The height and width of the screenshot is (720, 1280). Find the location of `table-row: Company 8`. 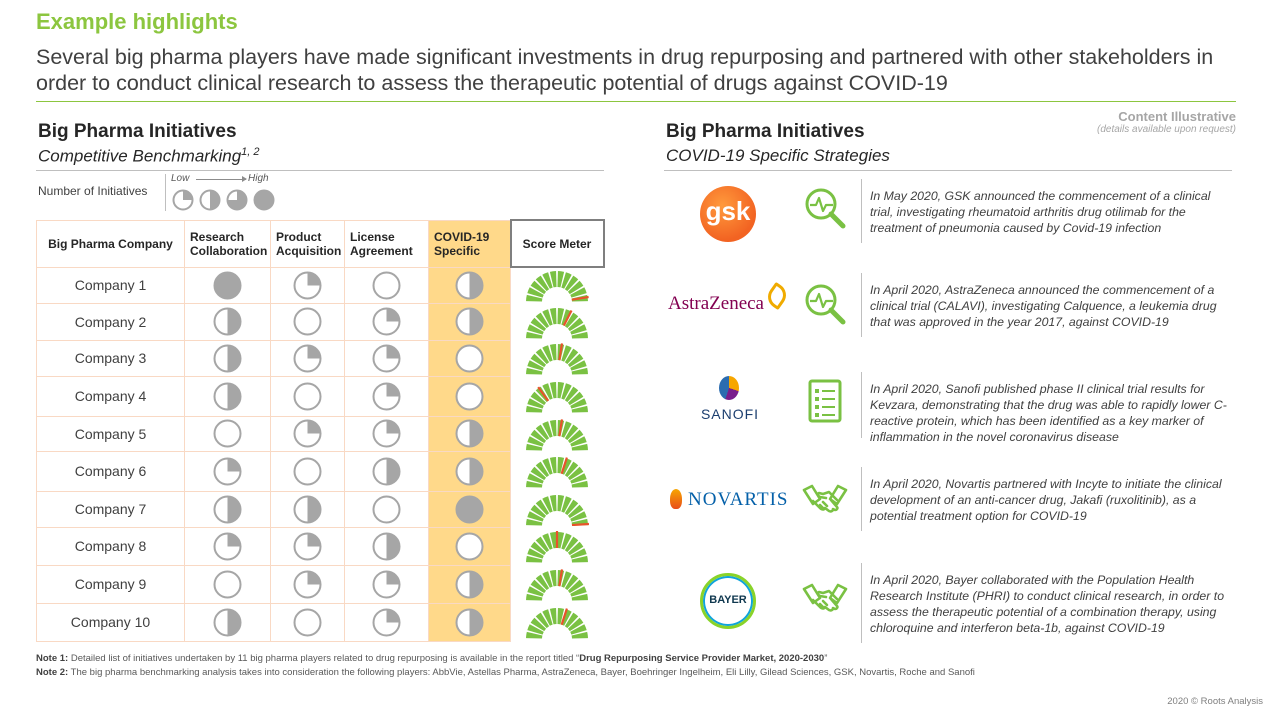

table-row: Company 8 is located at coordinates (320, 546).